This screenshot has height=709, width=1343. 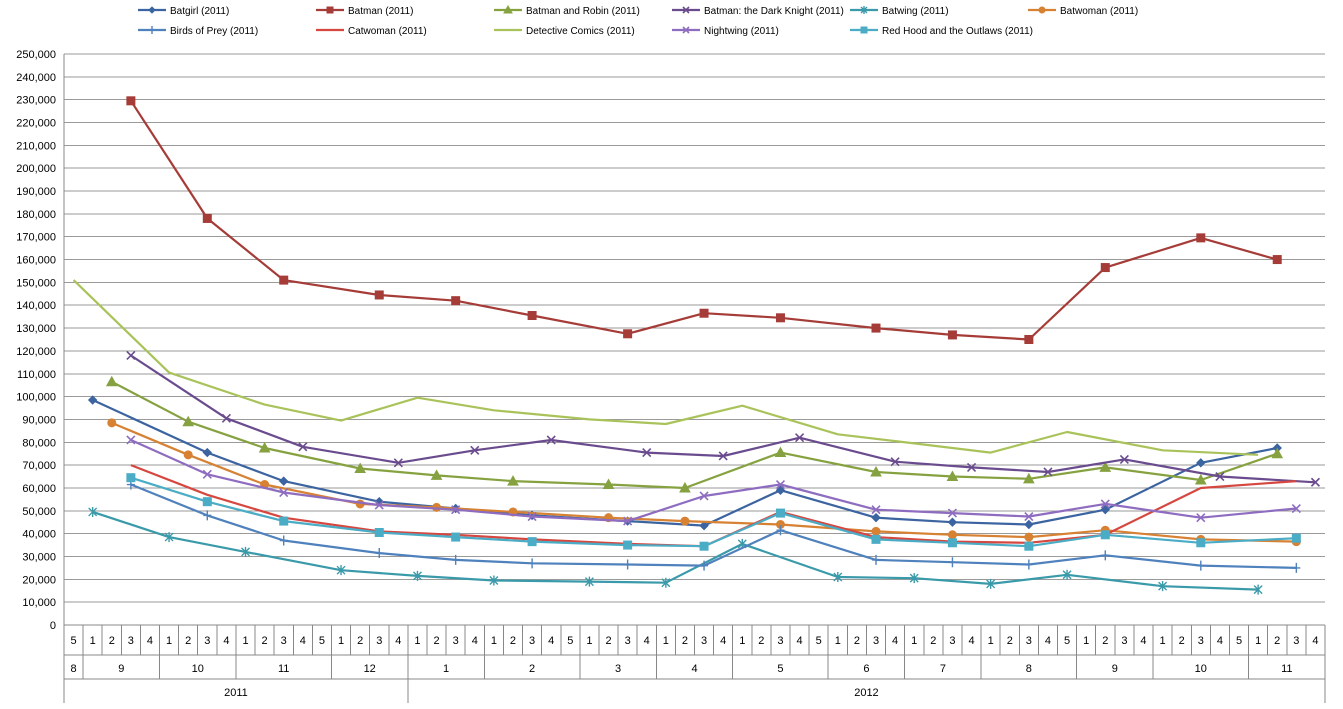 I want to click on x-month-label: 3, so click(x=618, y=669).